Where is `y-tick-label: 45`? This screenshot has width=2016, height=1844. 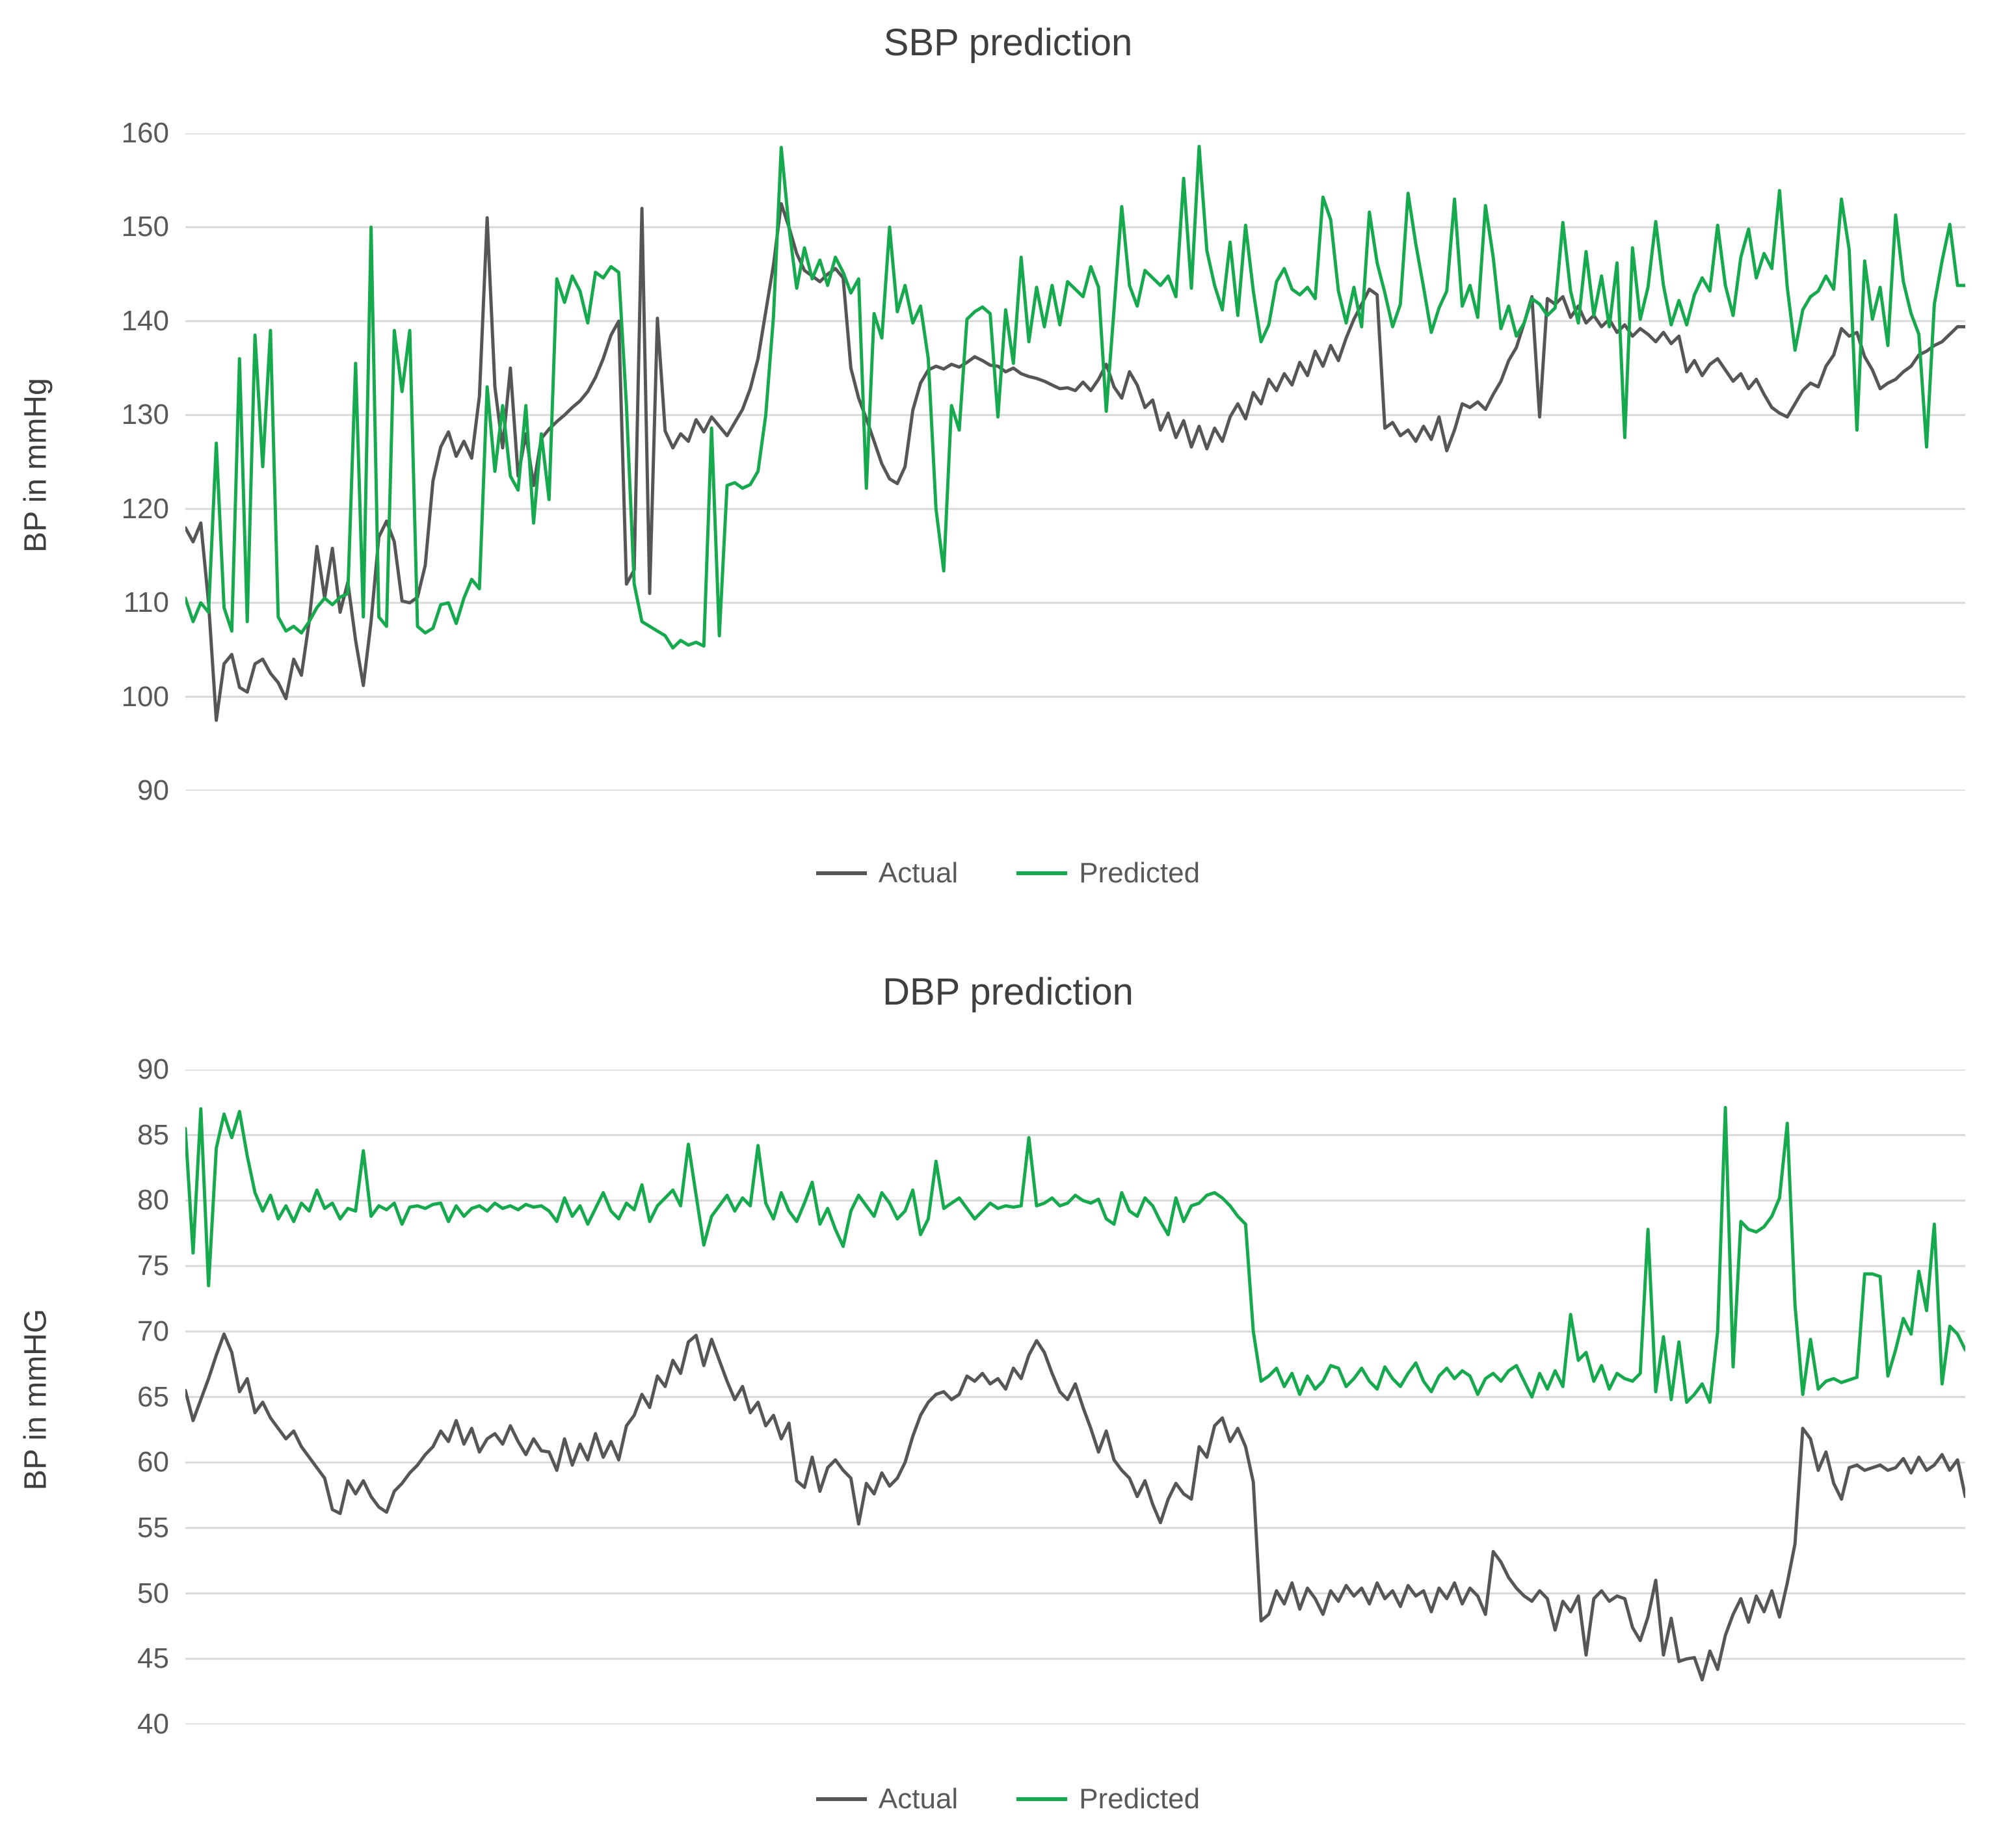 y-tick-label: 45 is located at coordinates (153, 1658).